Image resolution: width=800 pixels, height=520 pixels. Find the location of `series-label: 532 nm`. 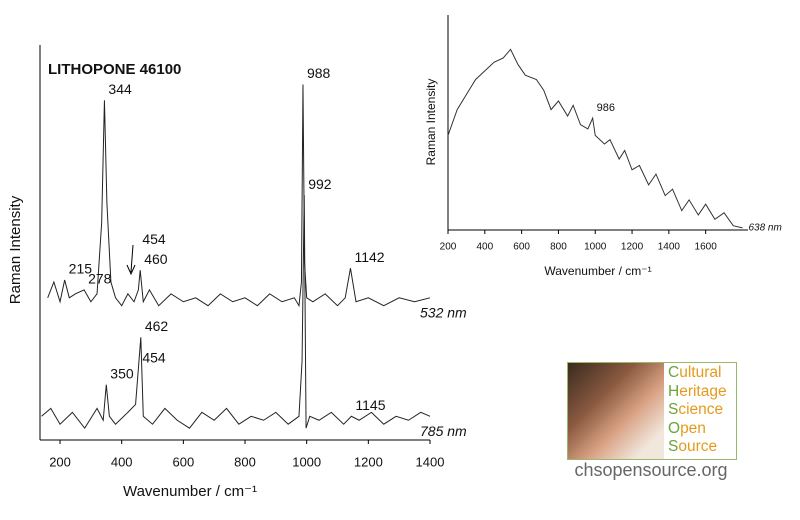

series-label: 532 nm is located at coordinates (443, 313).